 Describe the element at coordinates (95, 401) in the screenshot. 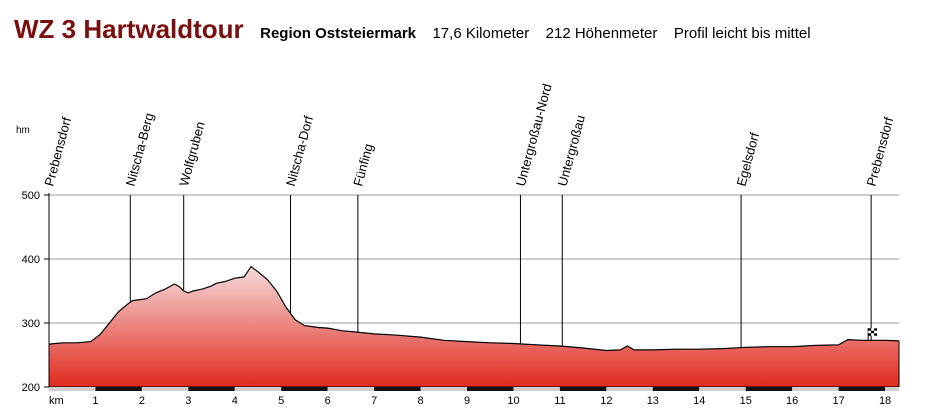

I see `x-tick-label-1: 1` at that location.